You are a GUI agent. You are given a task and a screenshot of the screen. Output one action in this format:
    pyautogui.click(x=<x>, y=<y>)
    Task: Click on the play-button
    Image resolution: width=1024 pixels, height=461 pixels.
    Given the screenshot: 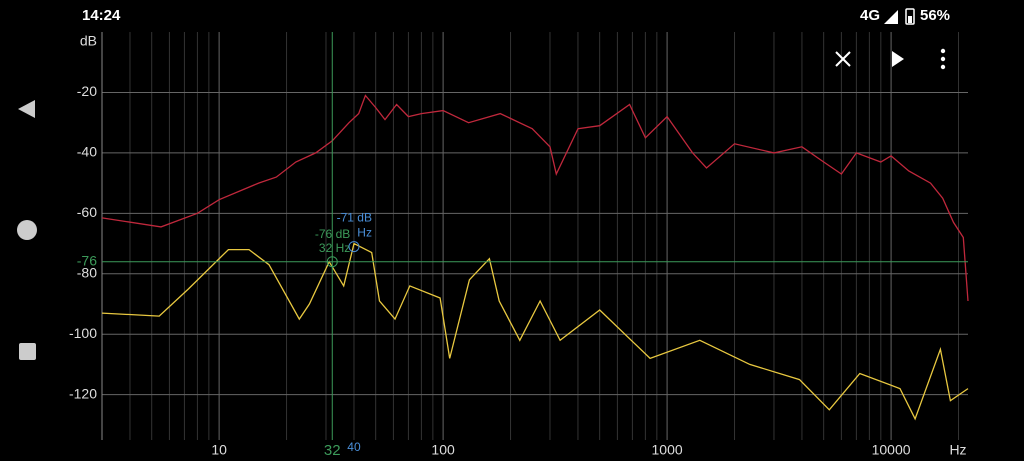 What is the action you would take?
    pyautogui.click(x=898, y=59)
    